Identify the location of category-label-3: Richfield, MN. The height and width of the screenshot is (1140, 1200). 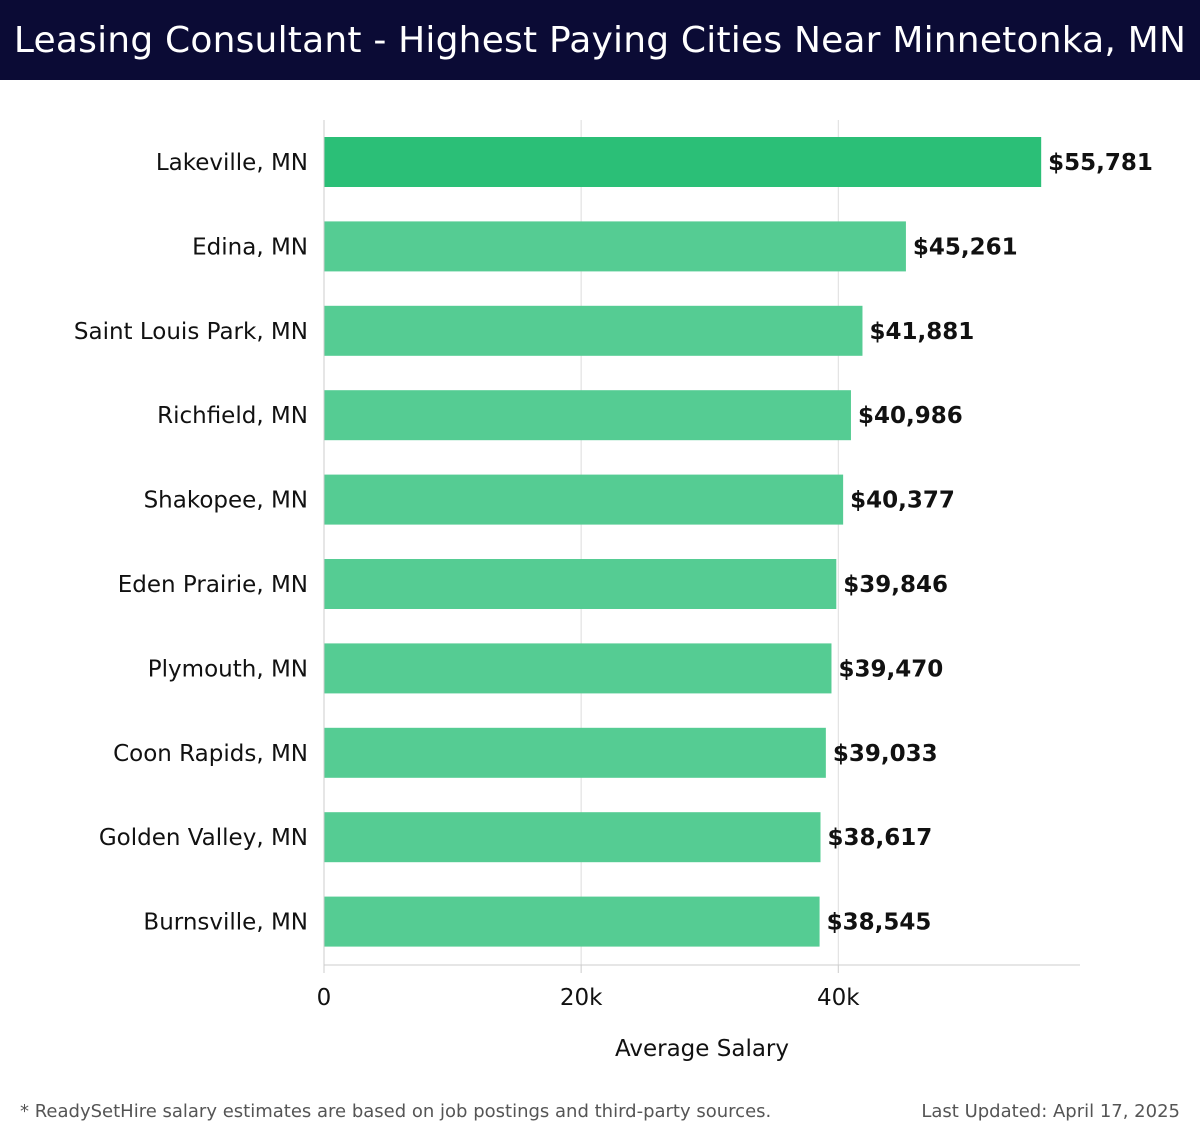
(232, 416).